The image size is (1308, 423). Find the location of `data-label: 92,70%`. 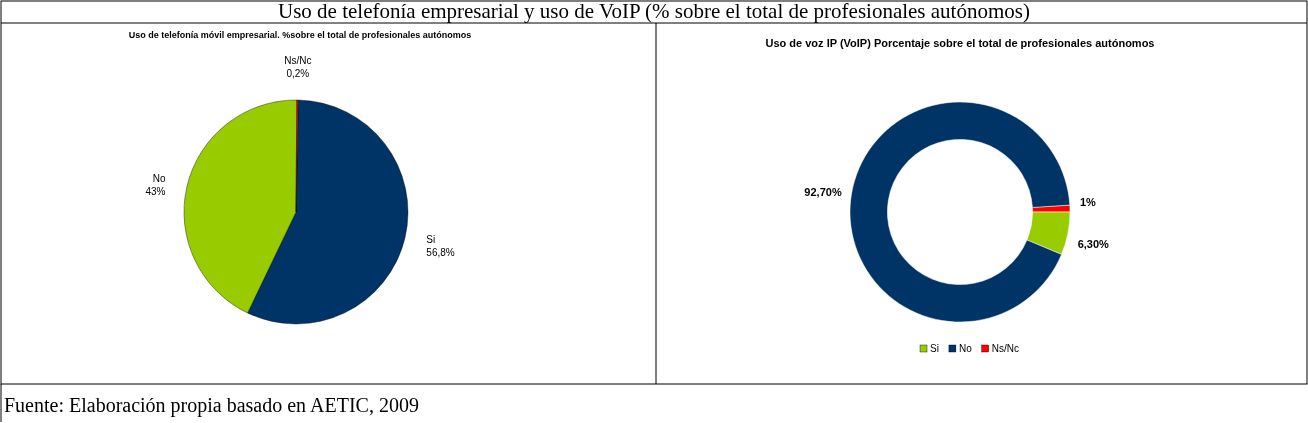

data-label: 92,70% is located at coordinates (823, 192).